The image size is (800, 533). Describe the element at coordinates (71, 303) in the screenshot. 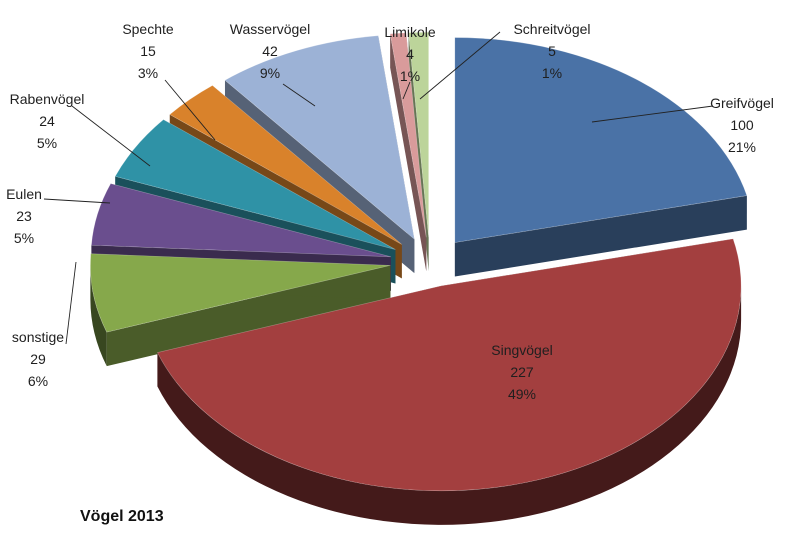

I see `leader-sonstige` at that location.